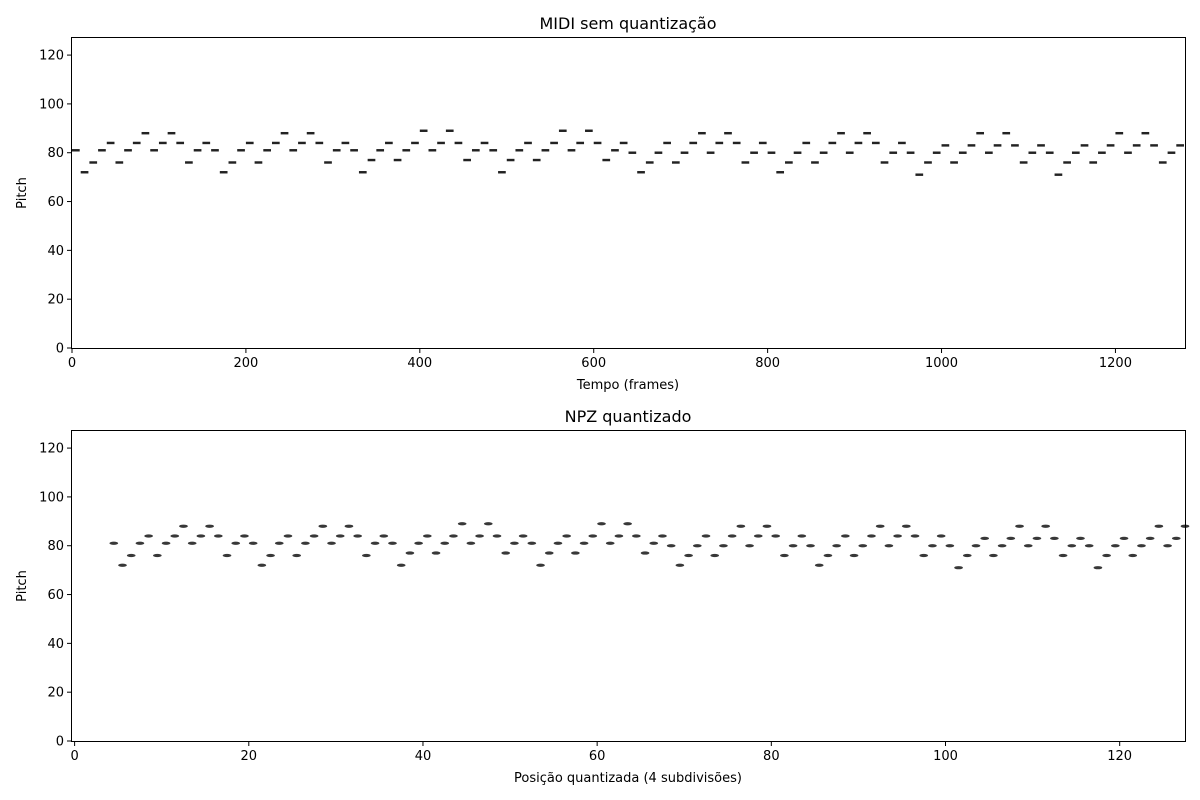 This screenshot has height=800, width=1200. I want to click on y-tick-label: 60, so click(55, 595).